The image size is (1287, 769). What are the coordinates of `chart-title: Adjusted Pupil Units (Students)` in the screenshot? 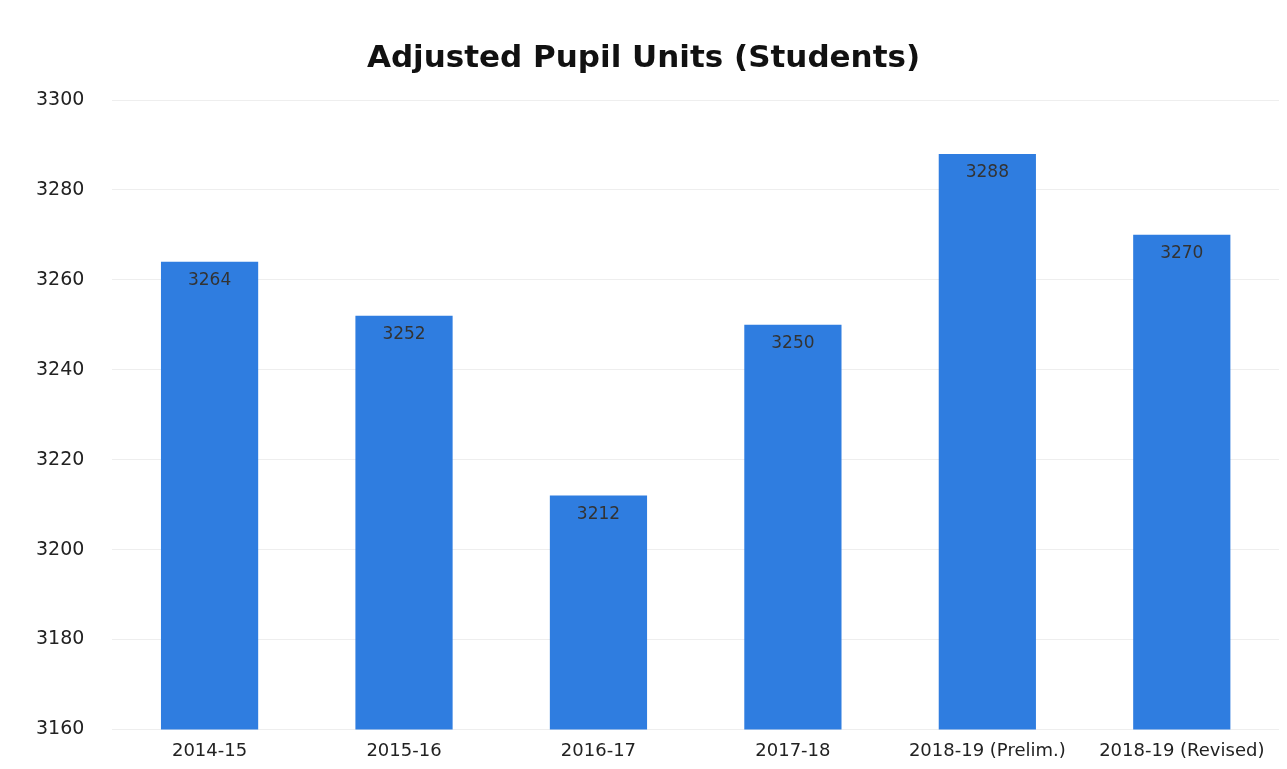 It's located at (643, 56).